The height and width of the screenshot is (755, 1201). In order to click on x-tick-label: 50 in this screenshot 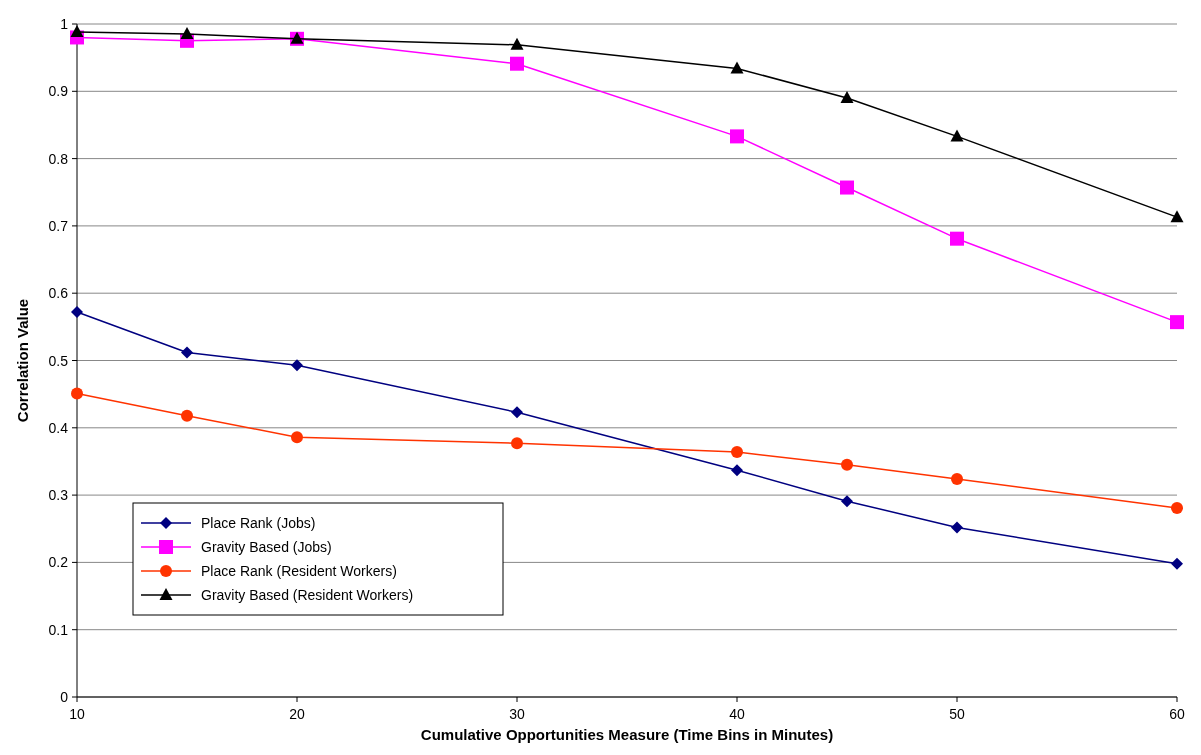, I will do `click(957, 714)`.